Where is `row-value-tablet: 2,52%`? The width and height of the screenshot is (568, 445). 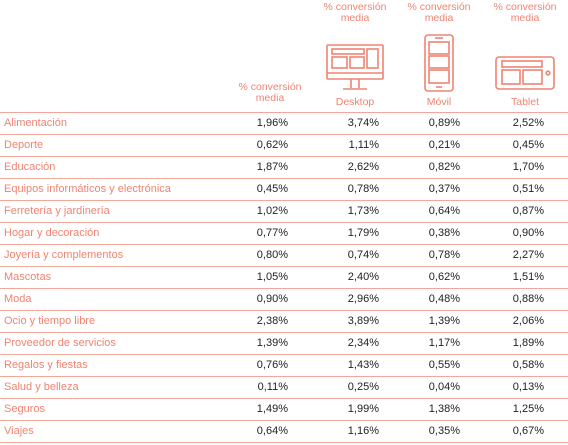 row-value-tablet: 2,52% is located at coordinates (528, 123).